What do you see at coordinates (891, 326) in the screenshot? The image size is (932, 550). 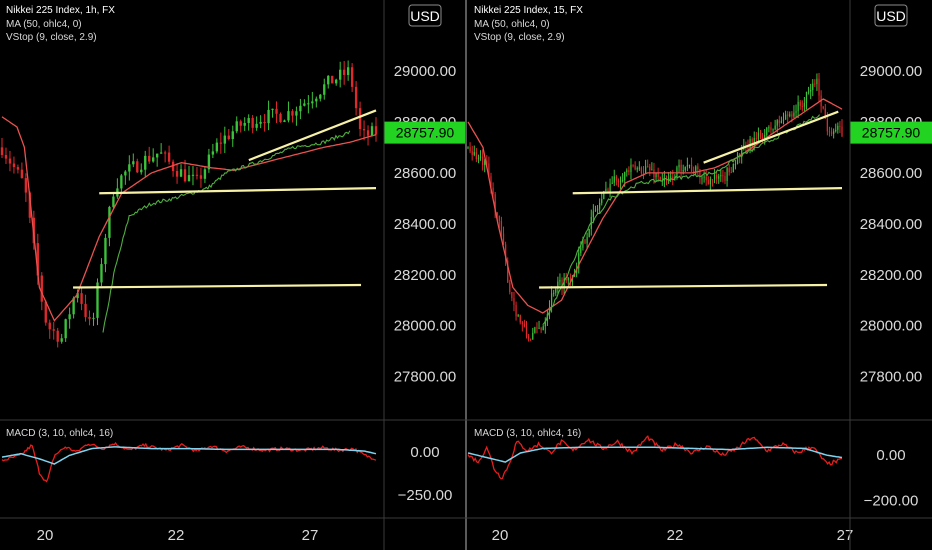 I see `price-tick-label: 28000.00` at bounding box center [891, 326].